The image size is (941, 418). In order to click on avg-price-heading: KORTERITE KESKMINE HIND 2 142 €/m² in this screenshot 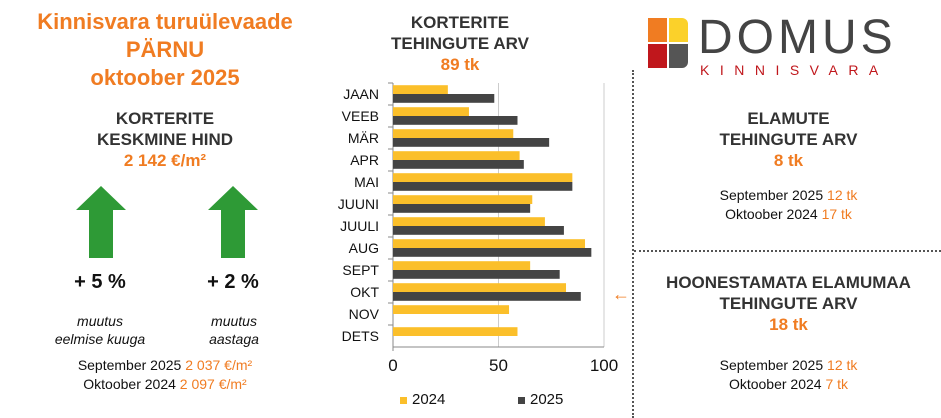, I will do `click(165, 139)`.